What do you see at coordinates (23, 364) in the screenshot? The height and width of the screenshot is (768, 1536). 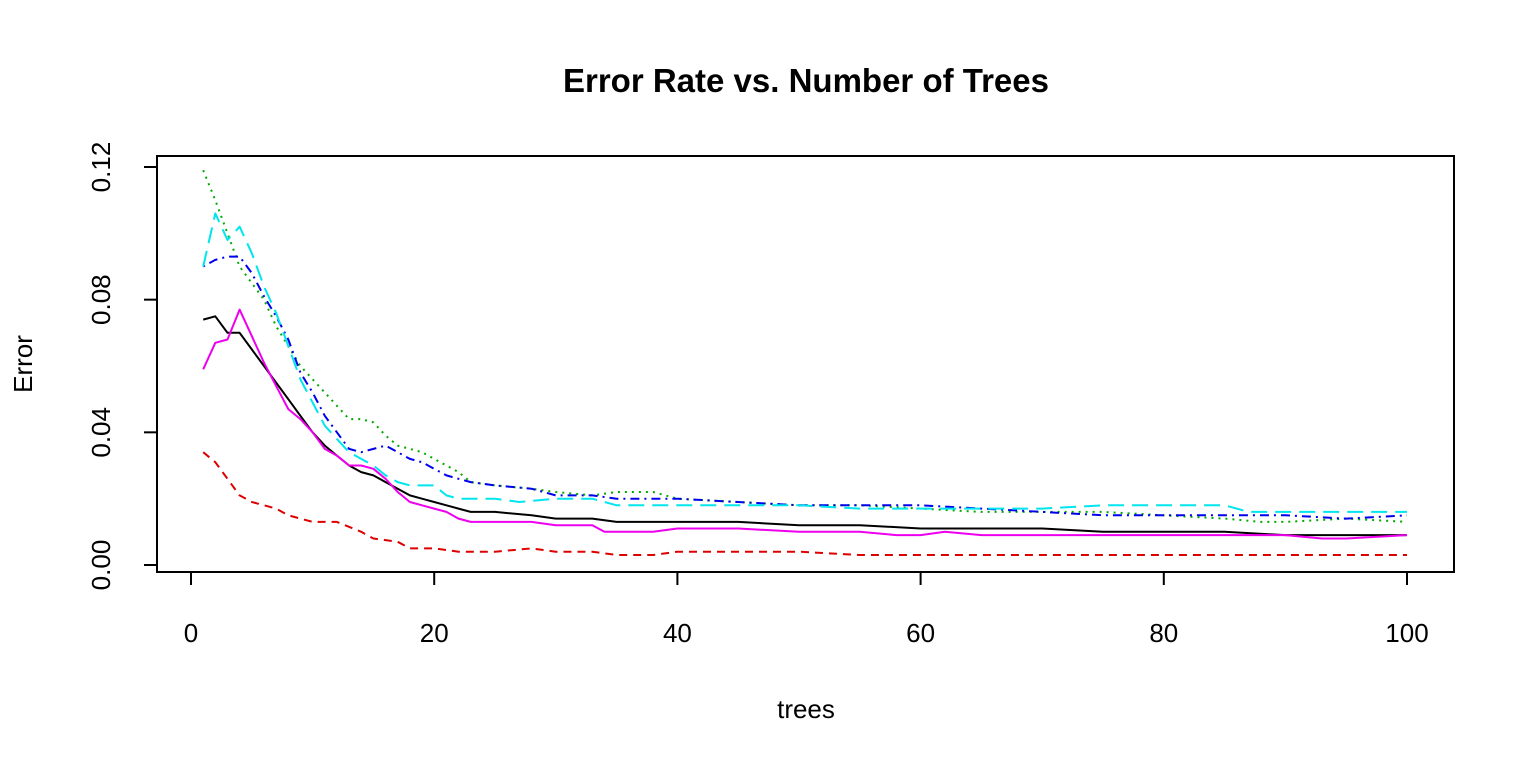 I see `y-axis-label: Error` at bounding box center [23, 364].